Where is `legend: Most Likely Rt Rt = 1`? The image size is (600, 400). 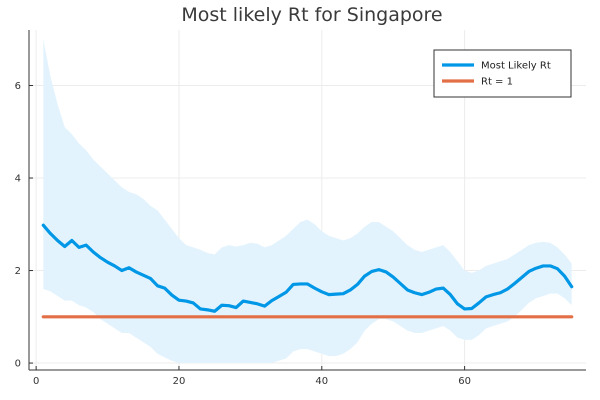
legend: Most Likely Rt Rt = 1 is located at coordinates (502, 73).